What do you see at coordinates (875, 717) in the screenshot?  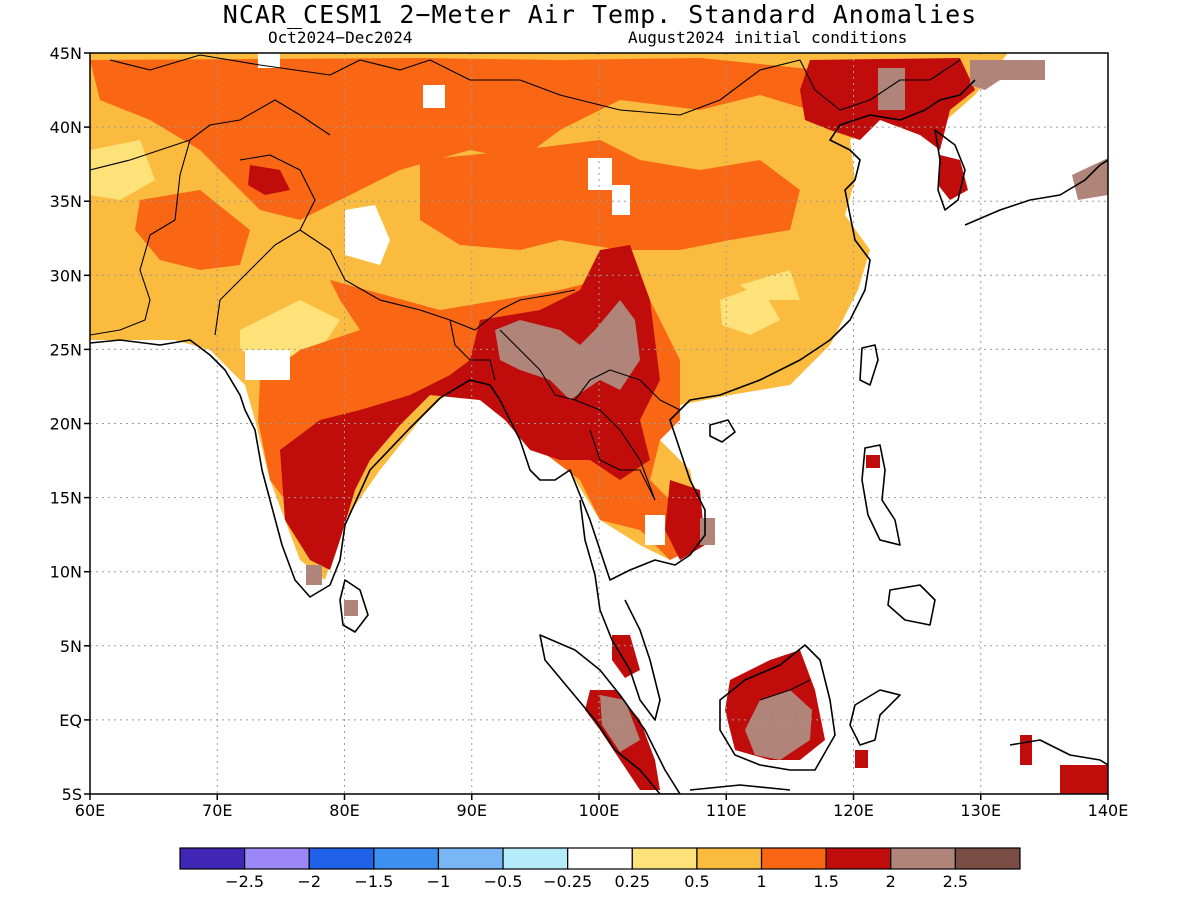 I see `coastline-sulawesi` at bounding box center [875, 717].